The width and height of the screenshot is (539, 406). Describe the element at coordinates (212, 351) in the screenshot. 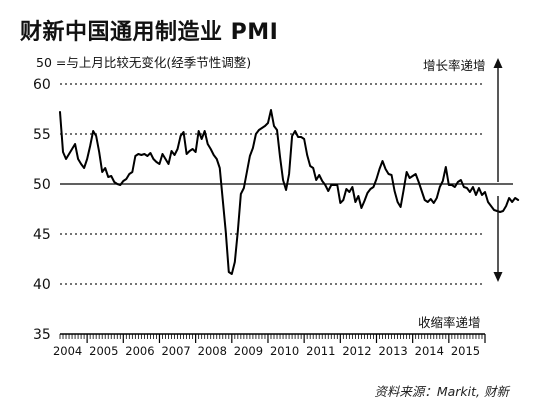

I see `x-tick-label-2008: 2008` at that location.